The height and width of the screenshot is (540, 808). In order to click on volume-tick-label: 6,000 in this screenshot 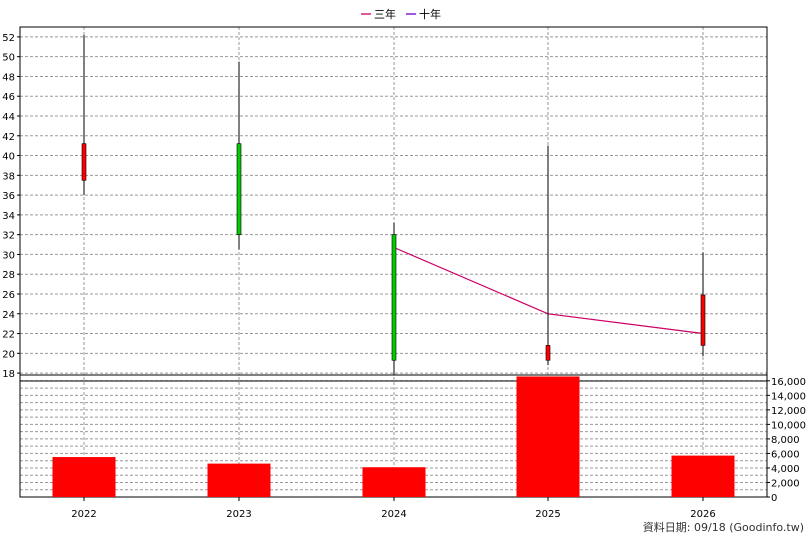, I will do `click(785, 454)`.